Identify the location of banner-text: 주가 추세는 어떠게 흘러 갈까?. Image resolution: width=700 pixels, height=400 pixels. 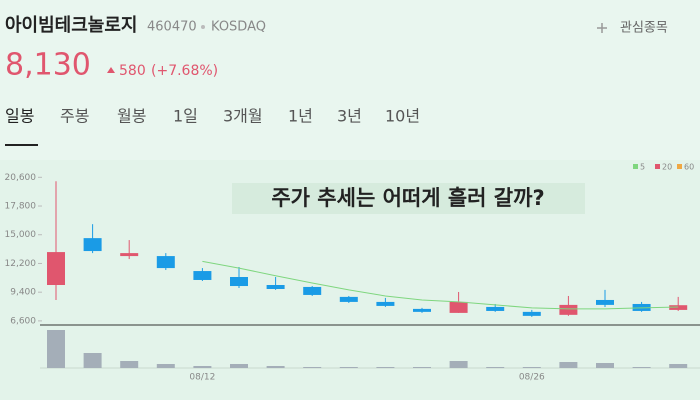
(407, 198).